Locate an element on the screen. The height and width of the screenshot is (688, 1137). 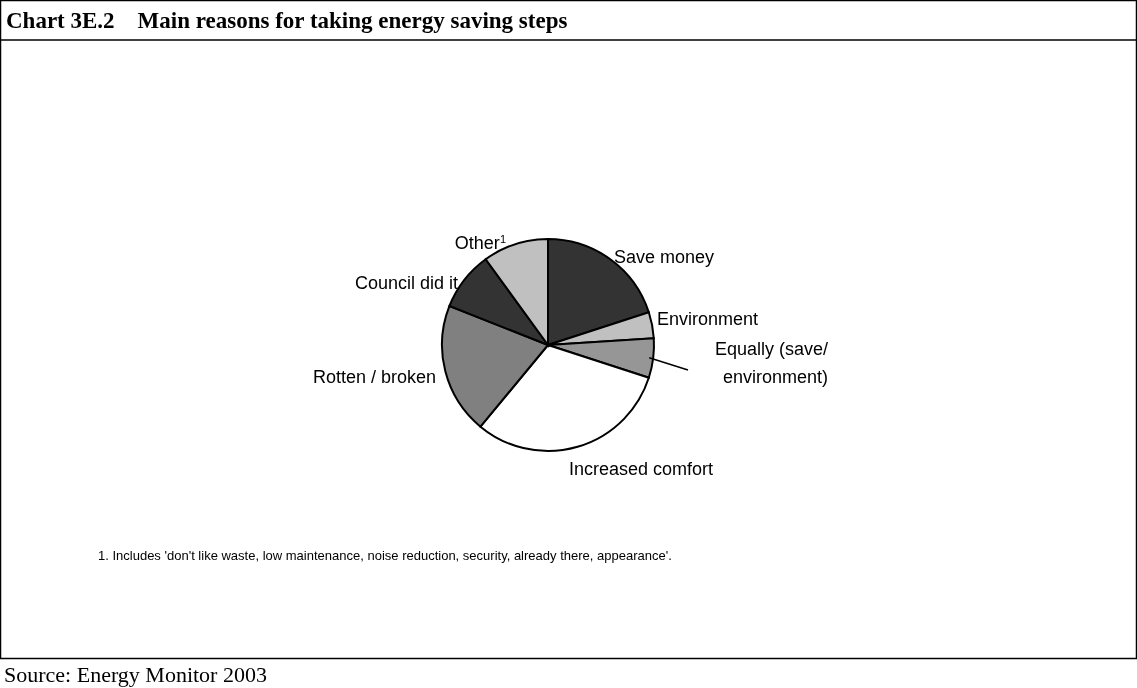
slice-label: Increased comfort is located at coordinates (641, 469).